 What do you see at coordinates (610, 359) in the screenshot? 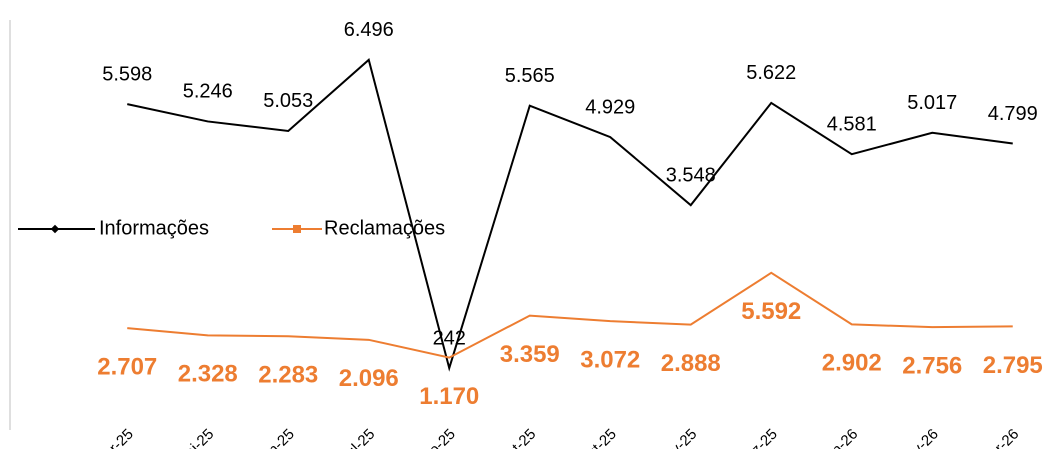
I see `data-label: 3.072` at bounding box center [610, 359].